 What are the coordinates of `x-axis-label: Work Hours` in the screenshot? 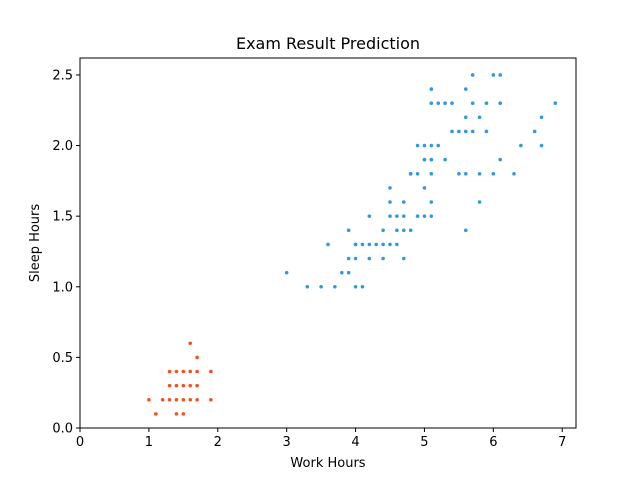 It's located at (327, 463).